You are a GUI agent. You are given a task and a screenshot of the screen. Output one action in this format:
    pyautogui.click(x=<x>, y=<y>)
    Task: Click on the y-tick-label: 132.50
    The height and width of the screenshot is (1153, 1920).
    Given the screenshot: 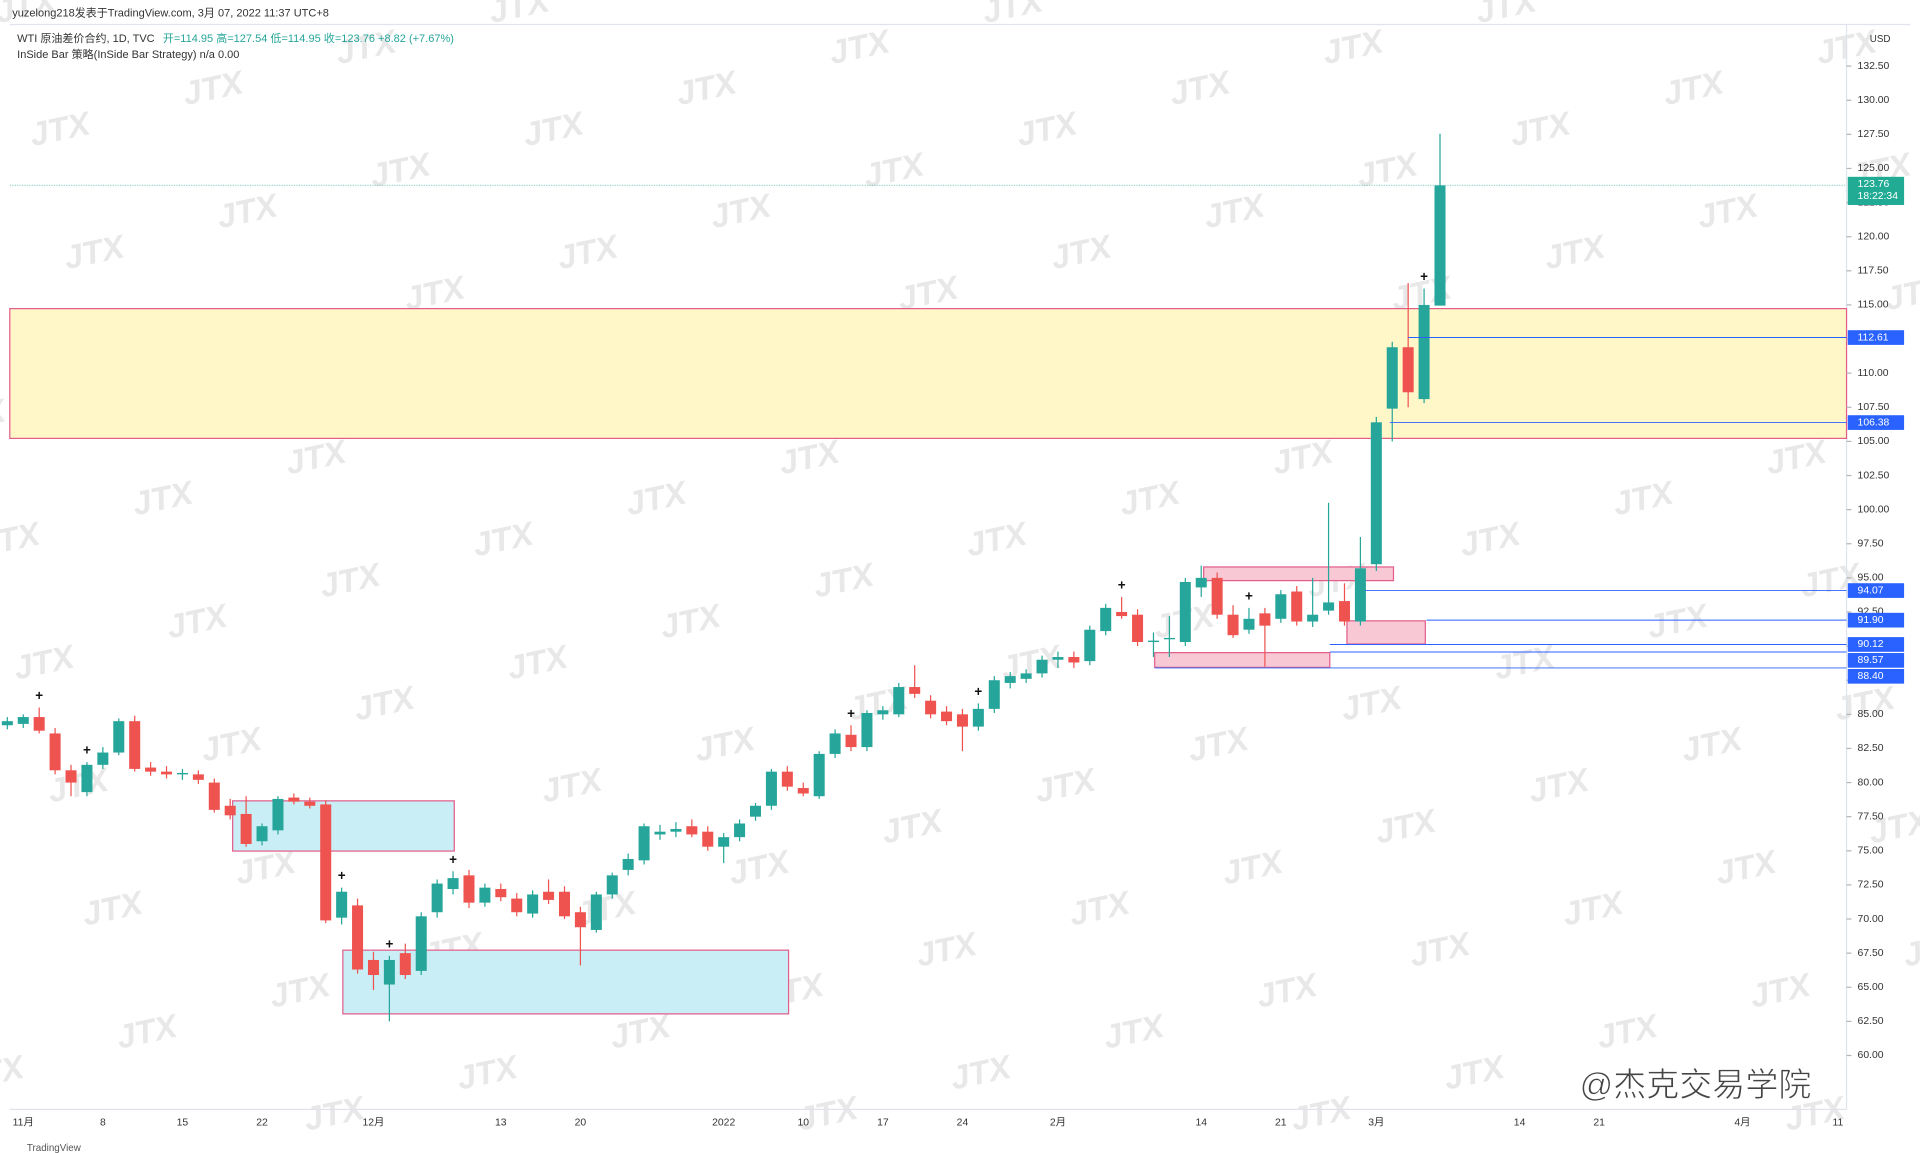 What is the action you would take?
    pyautogui.click(x=1874, y=66)
    